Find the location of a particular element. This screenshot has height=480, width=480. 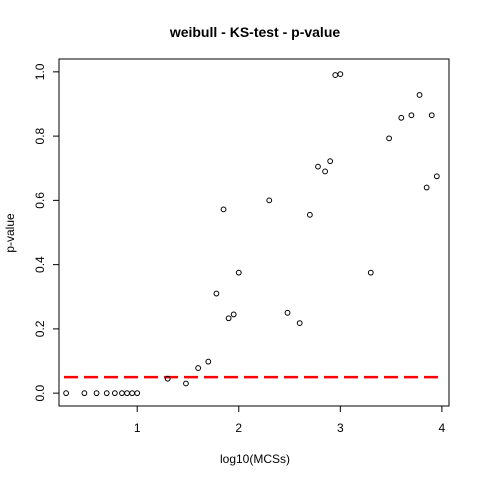

y-tick-label: 0.8 is located at coordinates (40, 135).